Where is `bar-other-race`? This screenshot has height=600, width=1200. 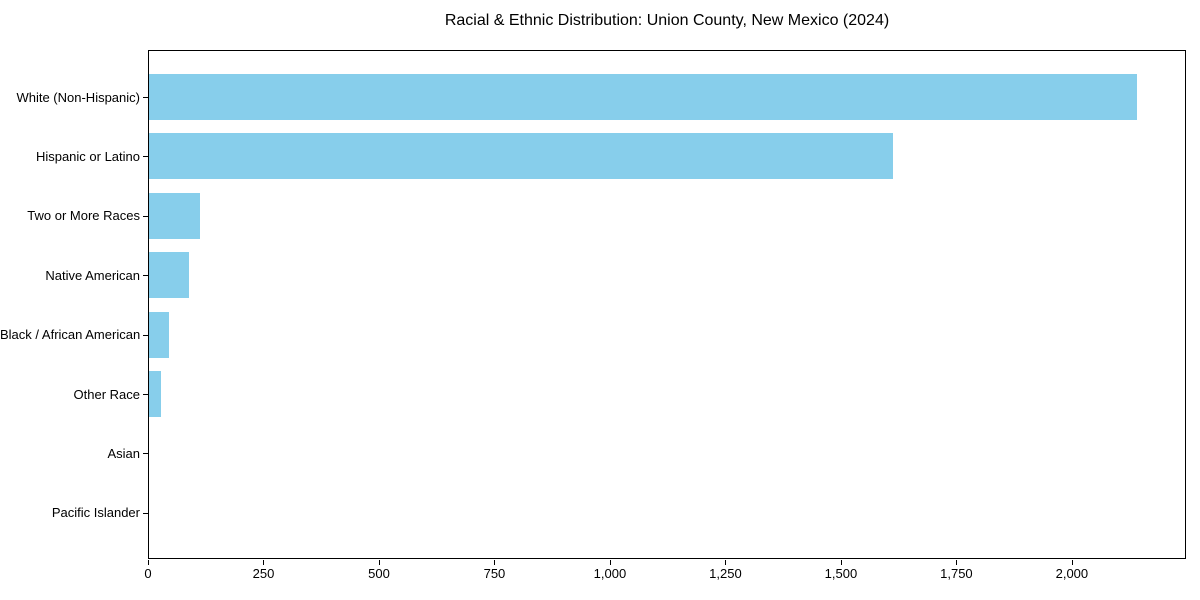 bar-other-race is located at coordinates (155, 394).